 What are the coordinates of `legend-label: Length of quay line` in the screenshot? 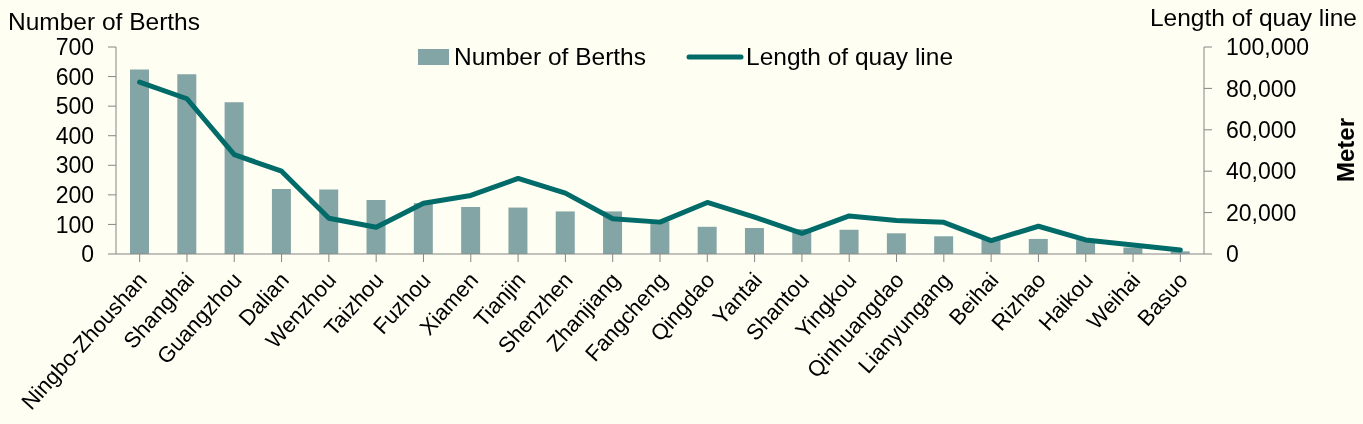 It's located at (850, 57).